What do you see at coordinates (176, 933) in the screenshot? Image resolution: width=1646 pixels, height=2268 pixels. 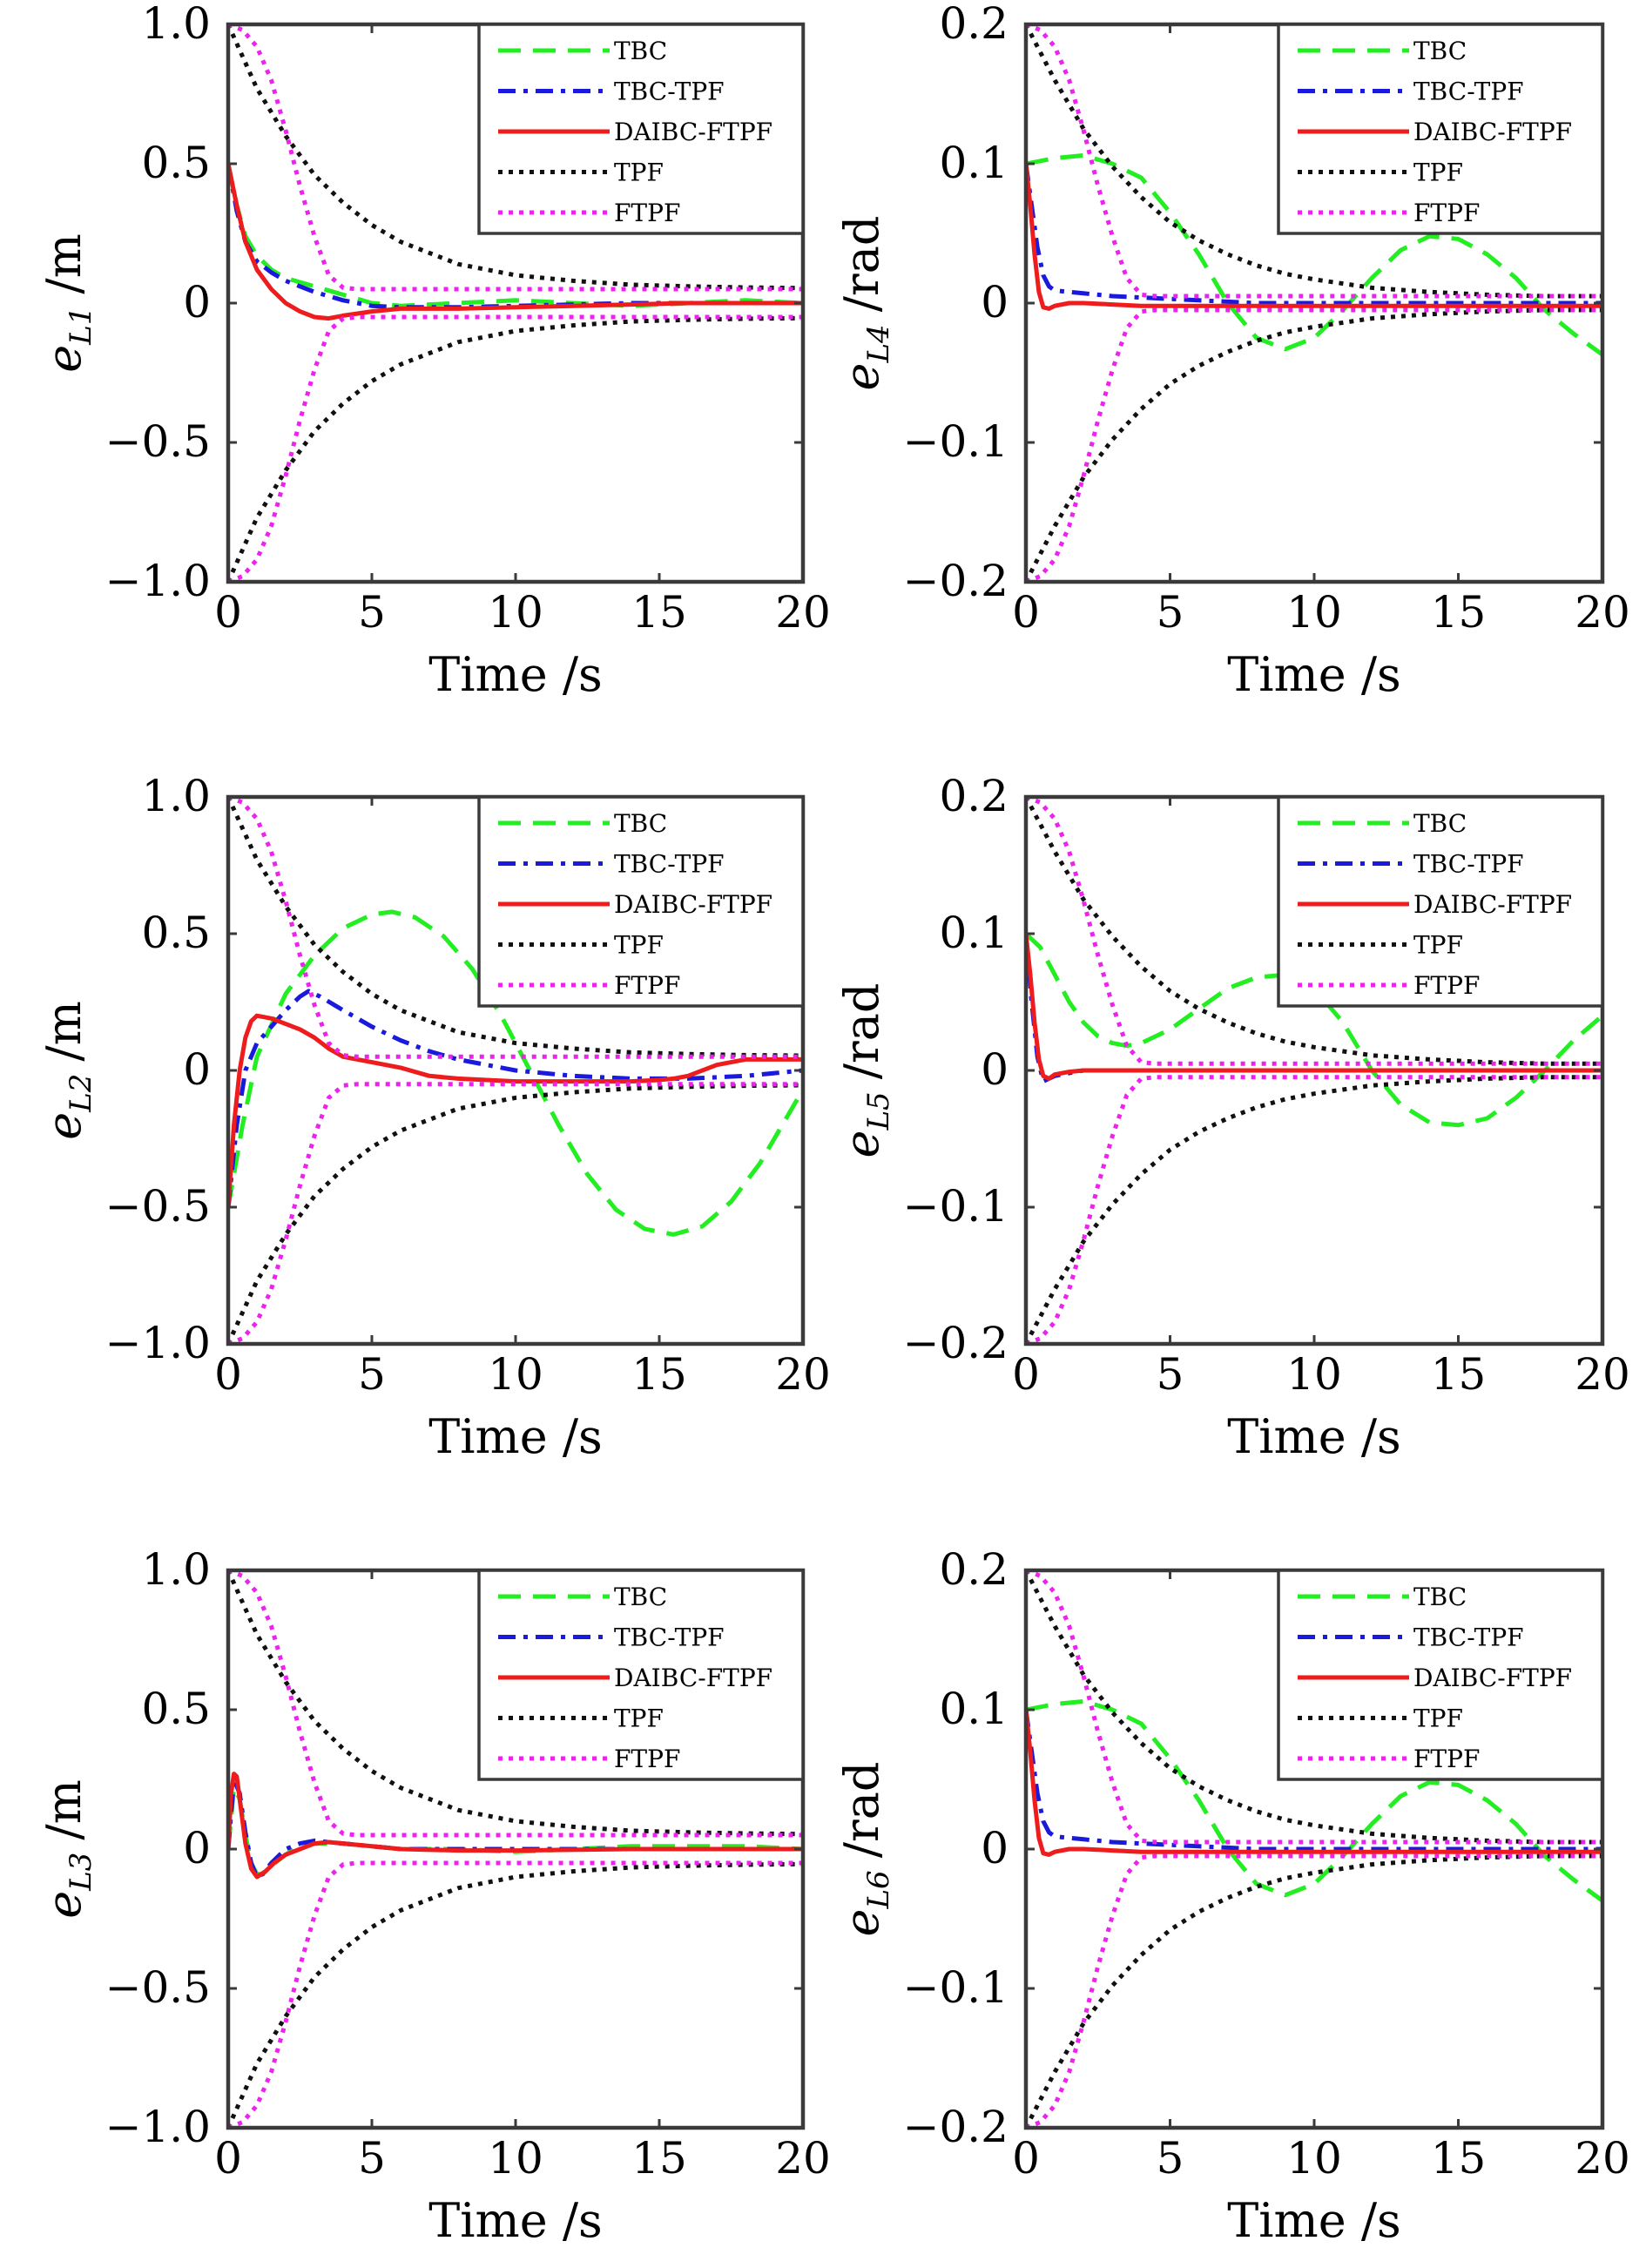 I see `y-tick-label: 0.5` at bounding box center [176, 933].